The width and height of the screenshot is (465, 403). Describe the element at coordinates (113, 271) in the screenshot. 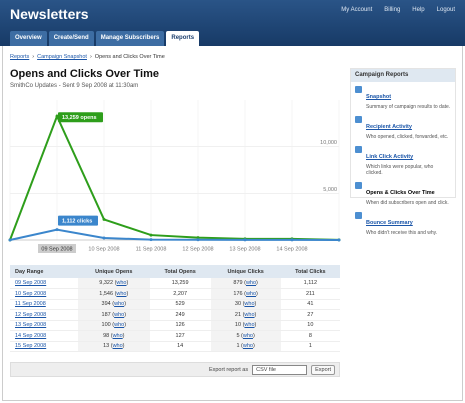

I see `column-header: Unique Opens` at that location.